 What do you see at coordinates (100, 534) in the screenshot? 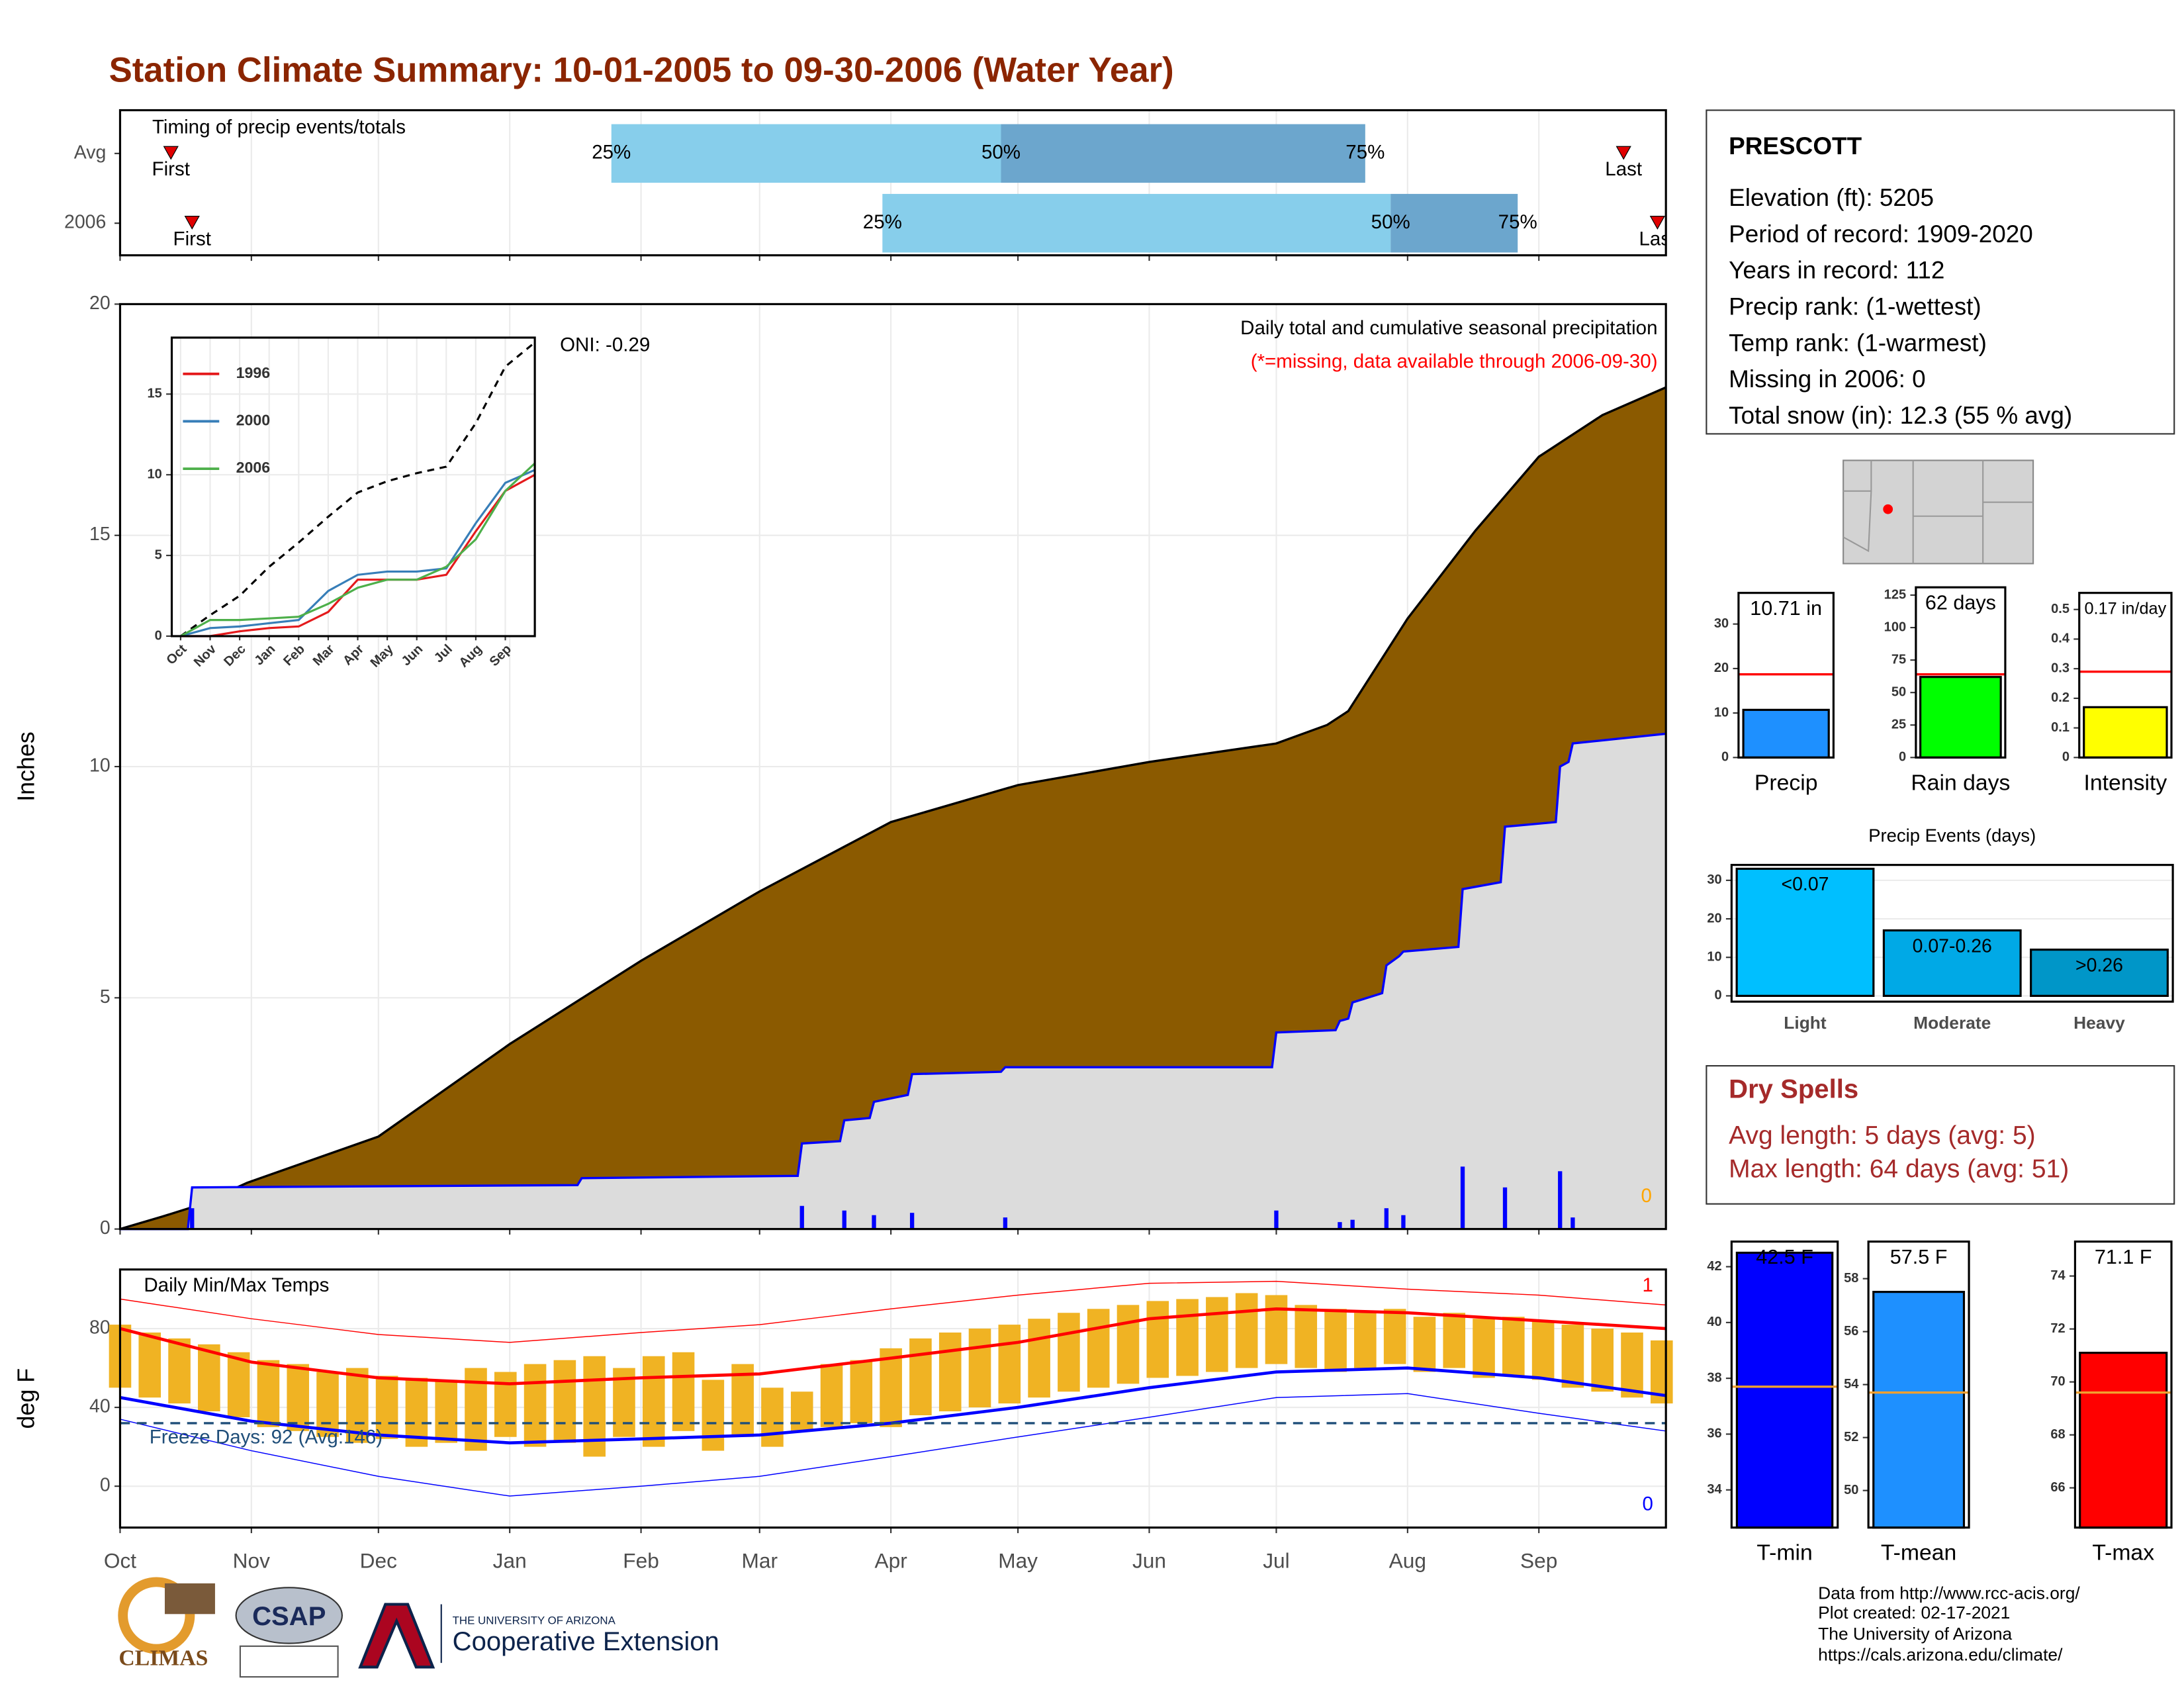
I see `y-tick-label: 15` at bounding box center [100, 534].